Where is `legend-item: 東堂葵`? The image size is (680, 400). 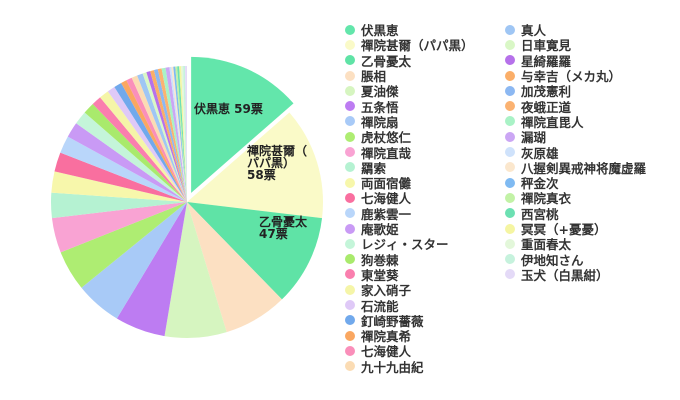 legend-item: 東堂葵 is located at coordinates (409, 275).